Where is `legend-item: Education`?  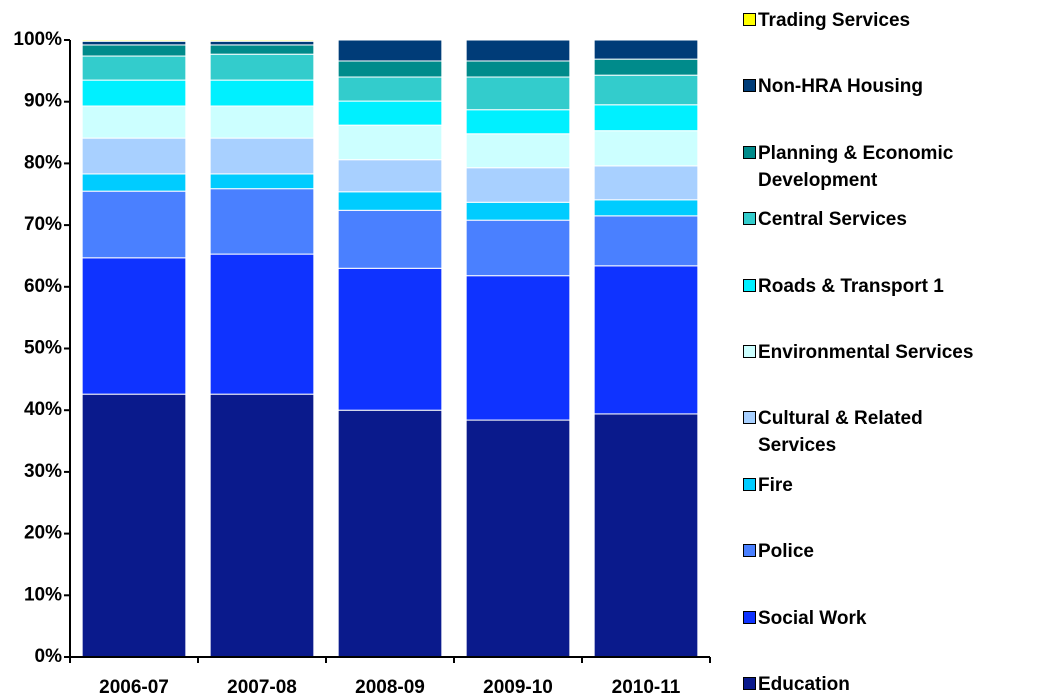 legend-item: Education is located at coordinates (901, 684).